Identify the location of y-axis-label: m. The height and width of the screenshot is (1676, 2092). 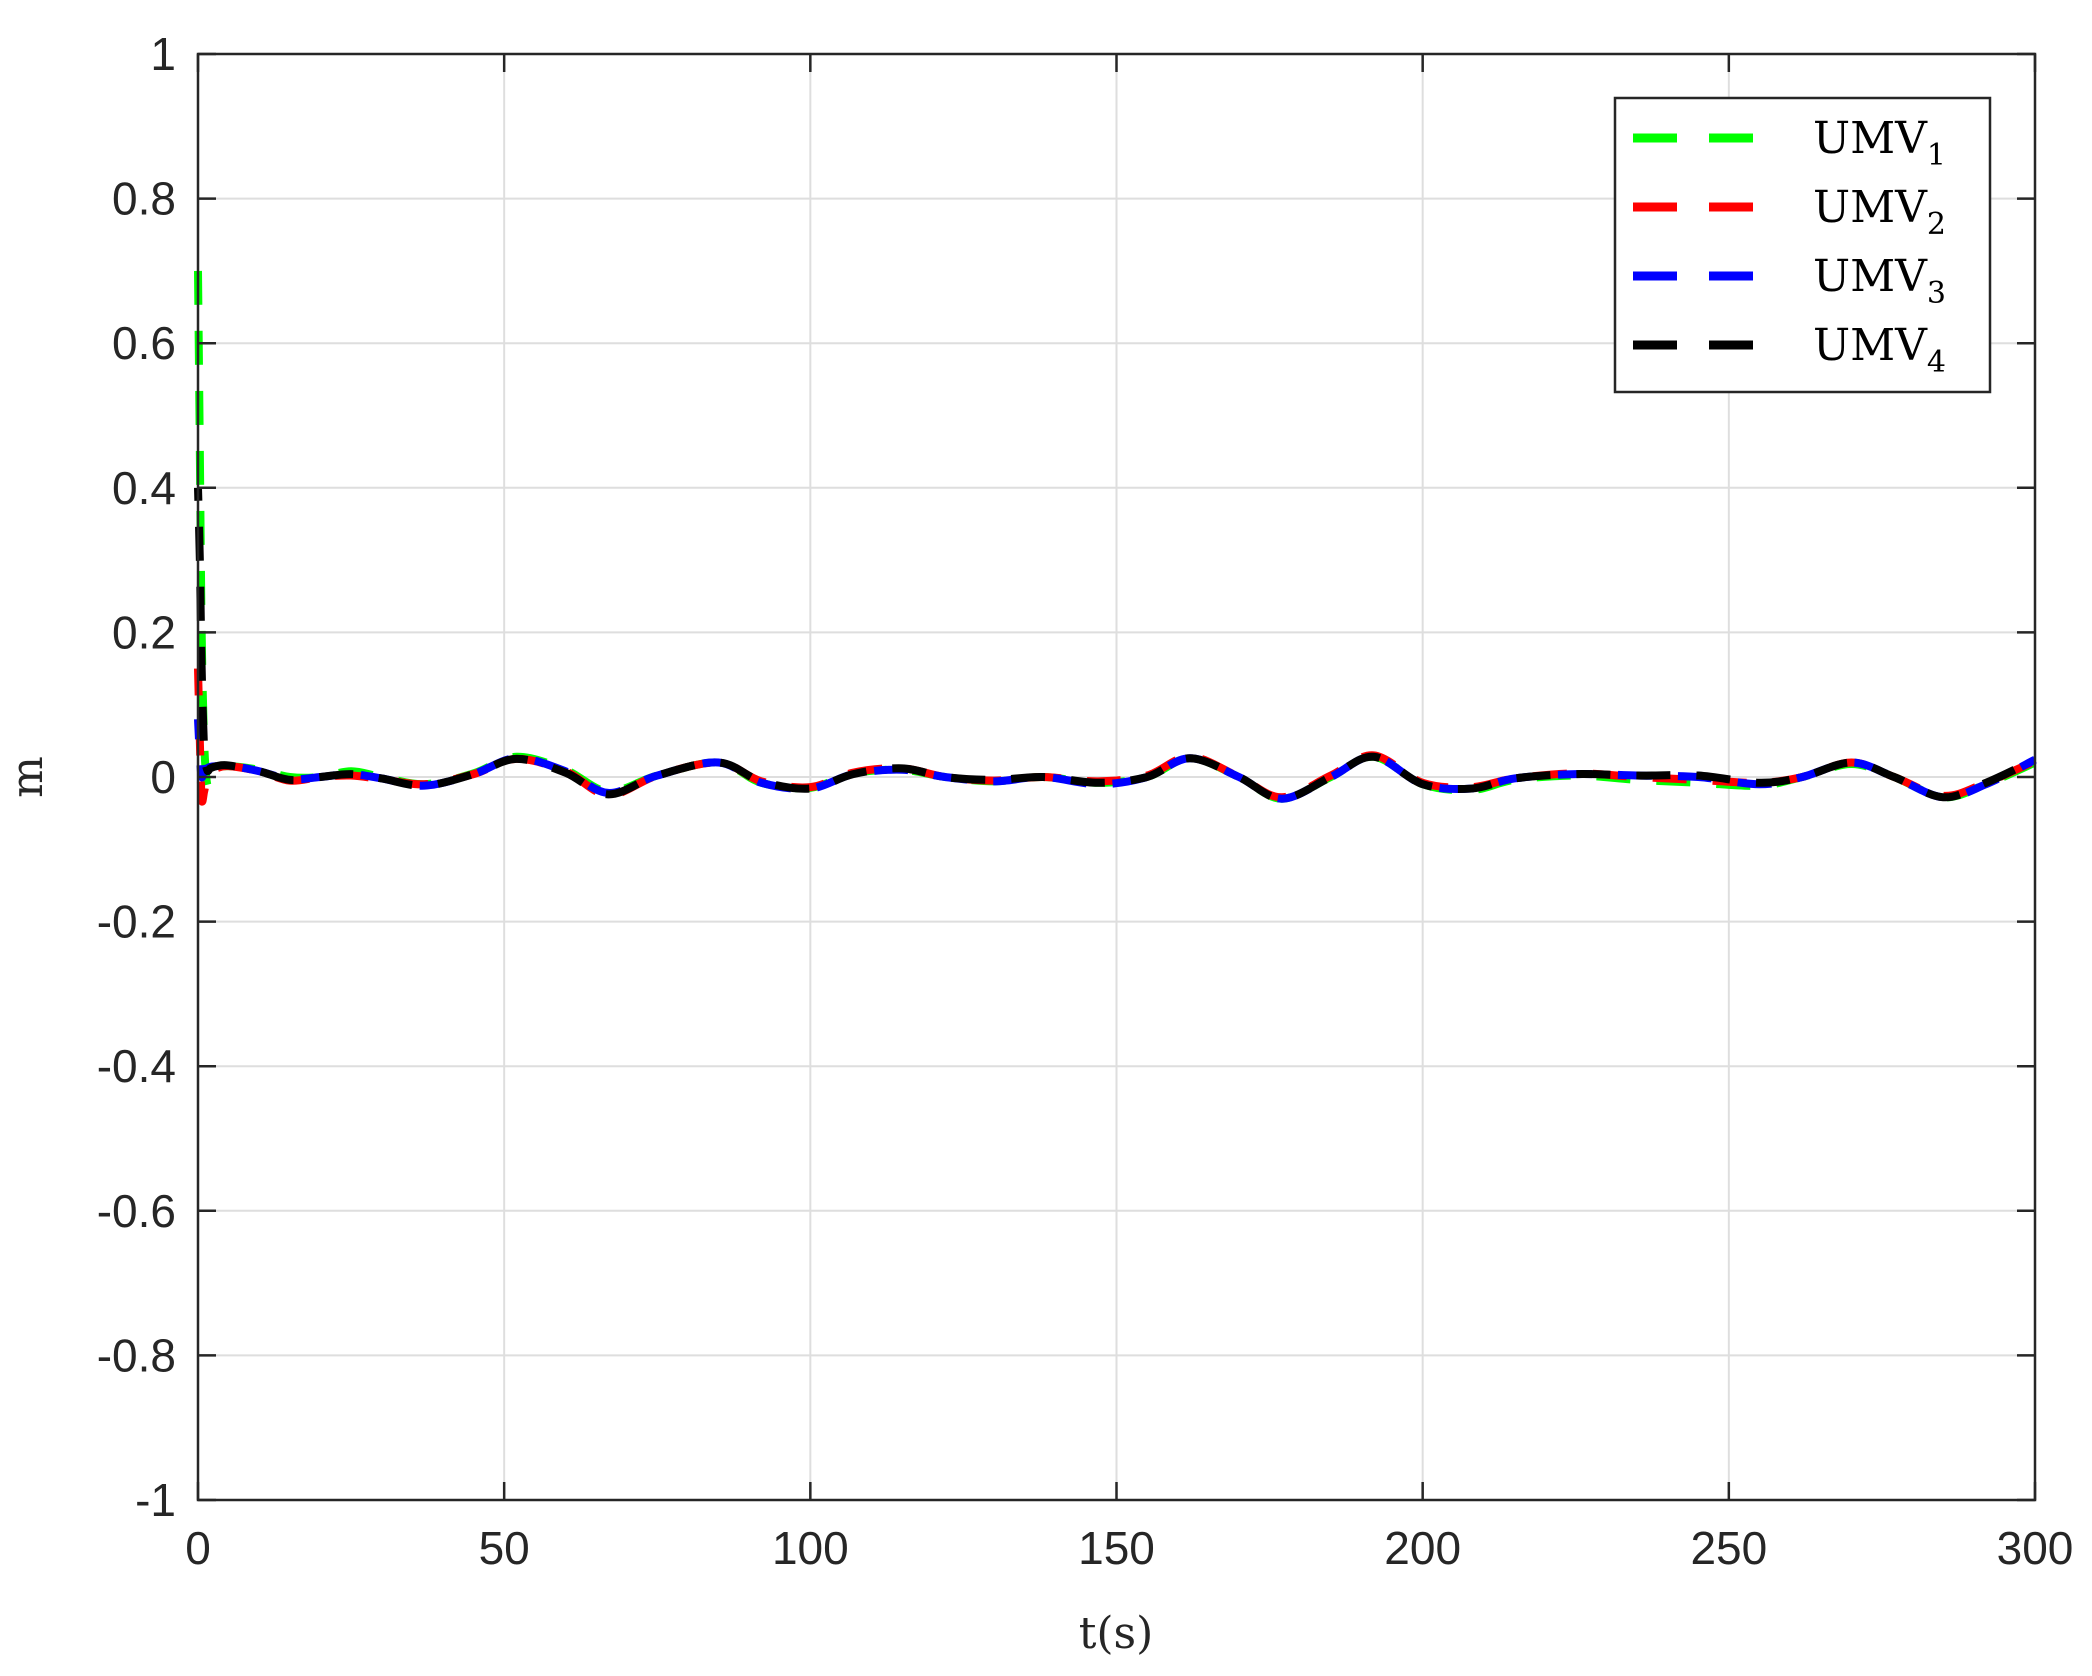
(27, 777).